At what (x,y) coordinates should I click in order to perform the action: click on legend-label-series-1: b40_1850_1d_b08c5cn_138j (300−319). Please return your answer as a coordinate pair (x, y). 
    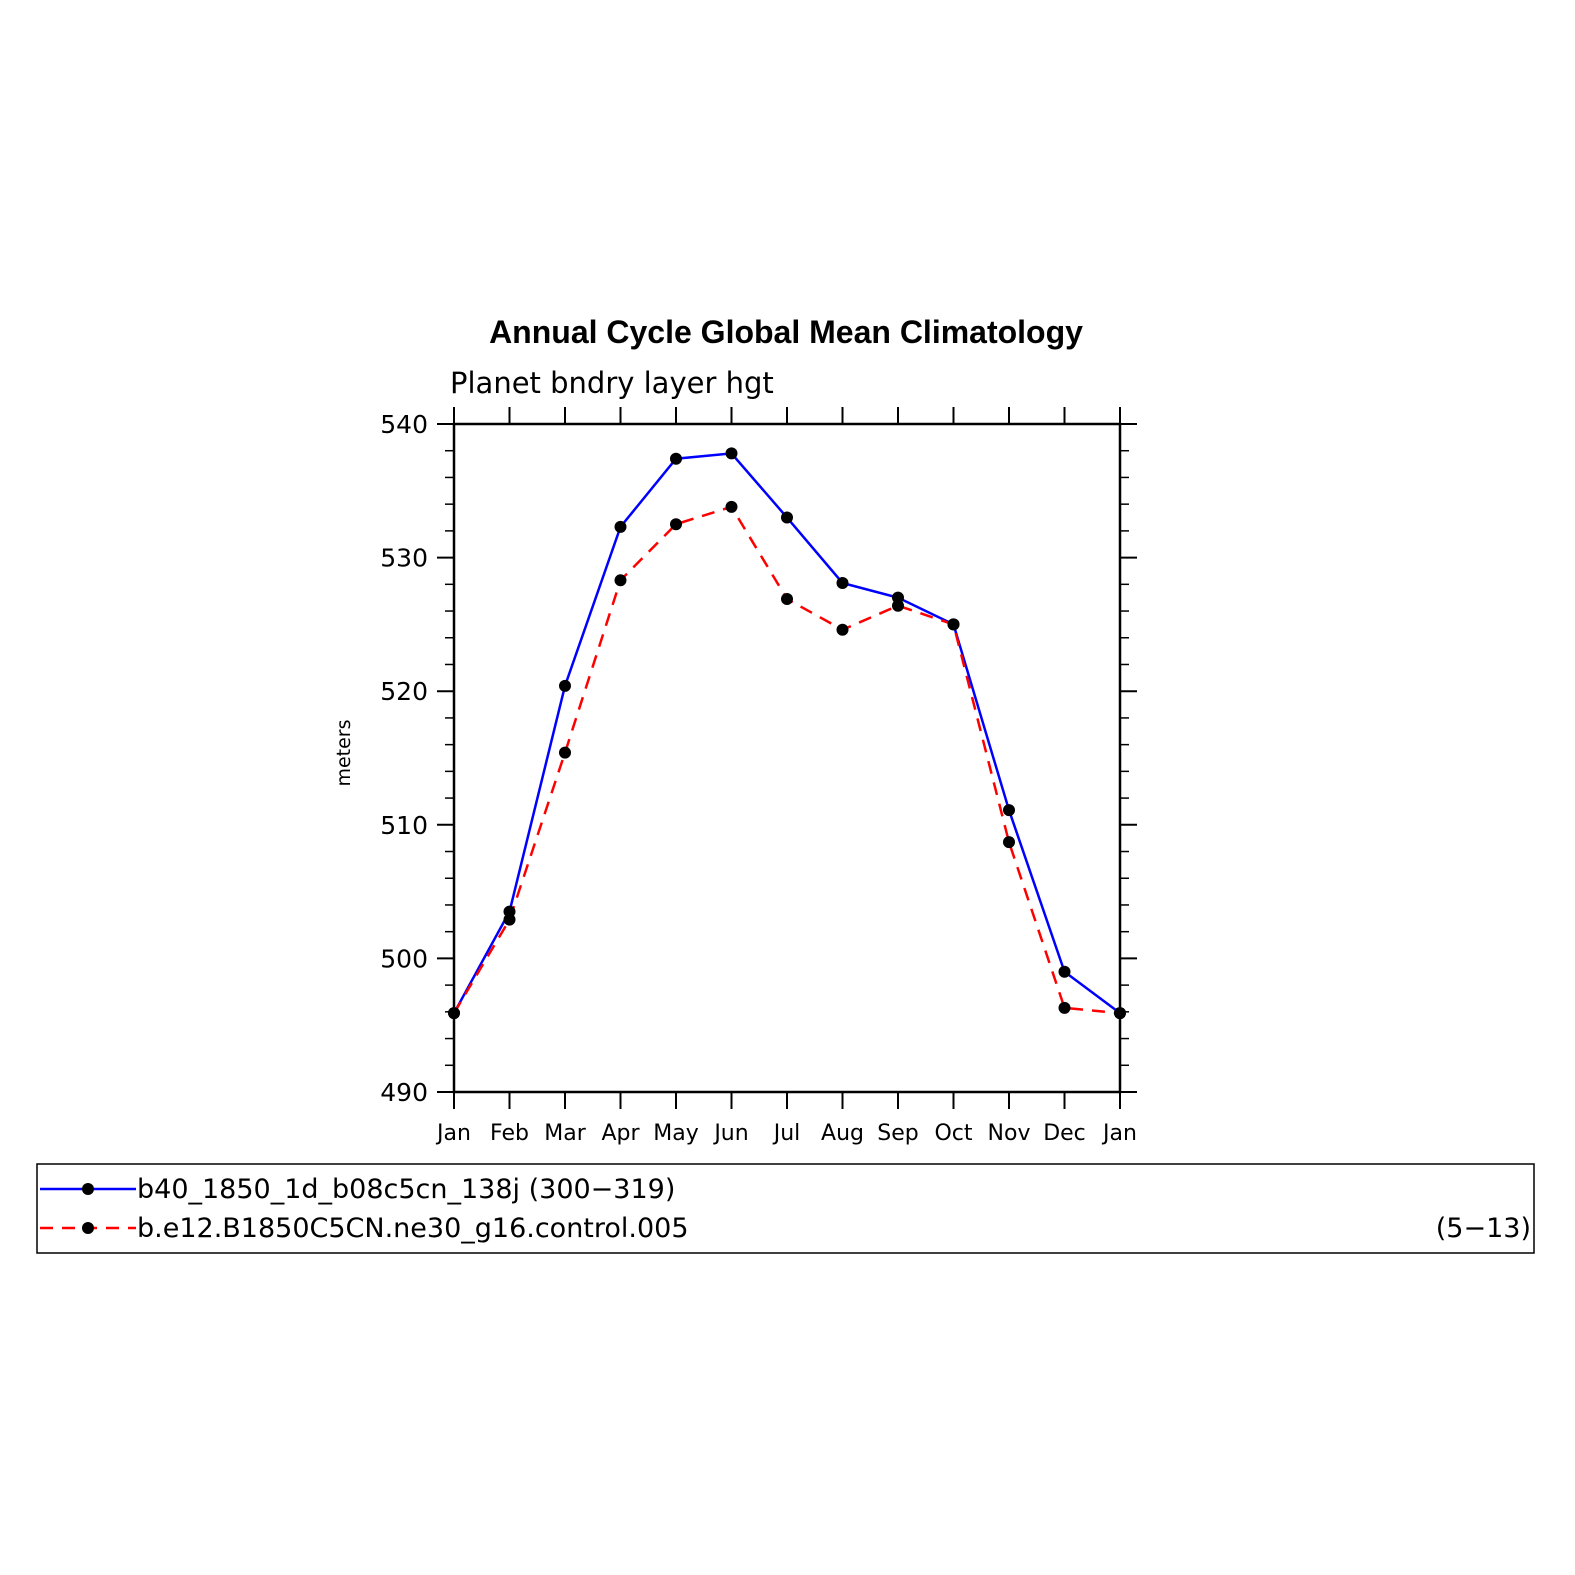
    Looking at the image, I should click on (406, 1189).